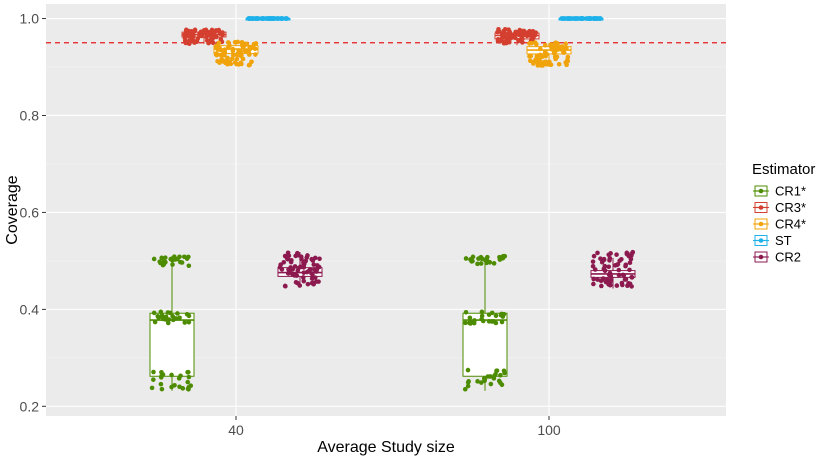 This screenshot has height=460, width=830. What do you see at coordinates (394, 427) in the screenshot?
I see `x-axis-ticks: 40 100` at bounding box center [394, 427].